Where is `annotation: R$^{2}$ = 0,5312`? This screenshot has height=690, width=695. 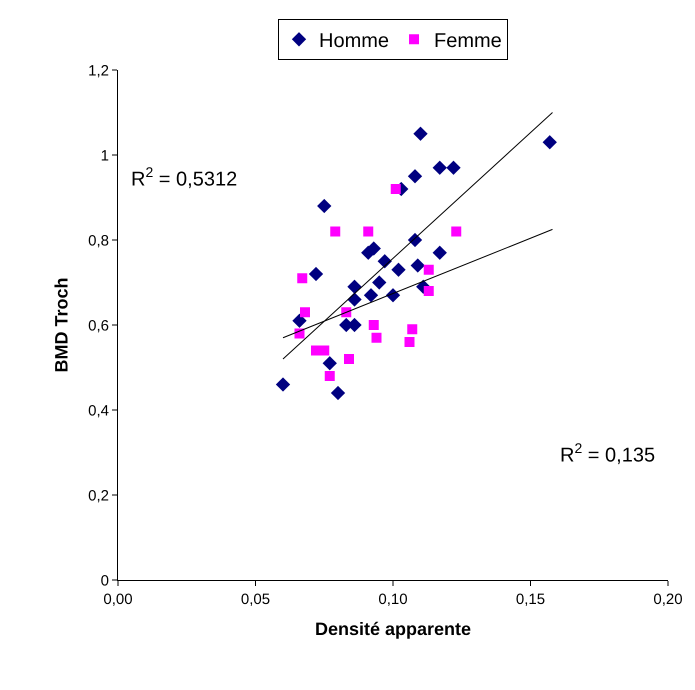
annotation: R$^{2}$ = 0,5312 is located at coordinates (184, 177).